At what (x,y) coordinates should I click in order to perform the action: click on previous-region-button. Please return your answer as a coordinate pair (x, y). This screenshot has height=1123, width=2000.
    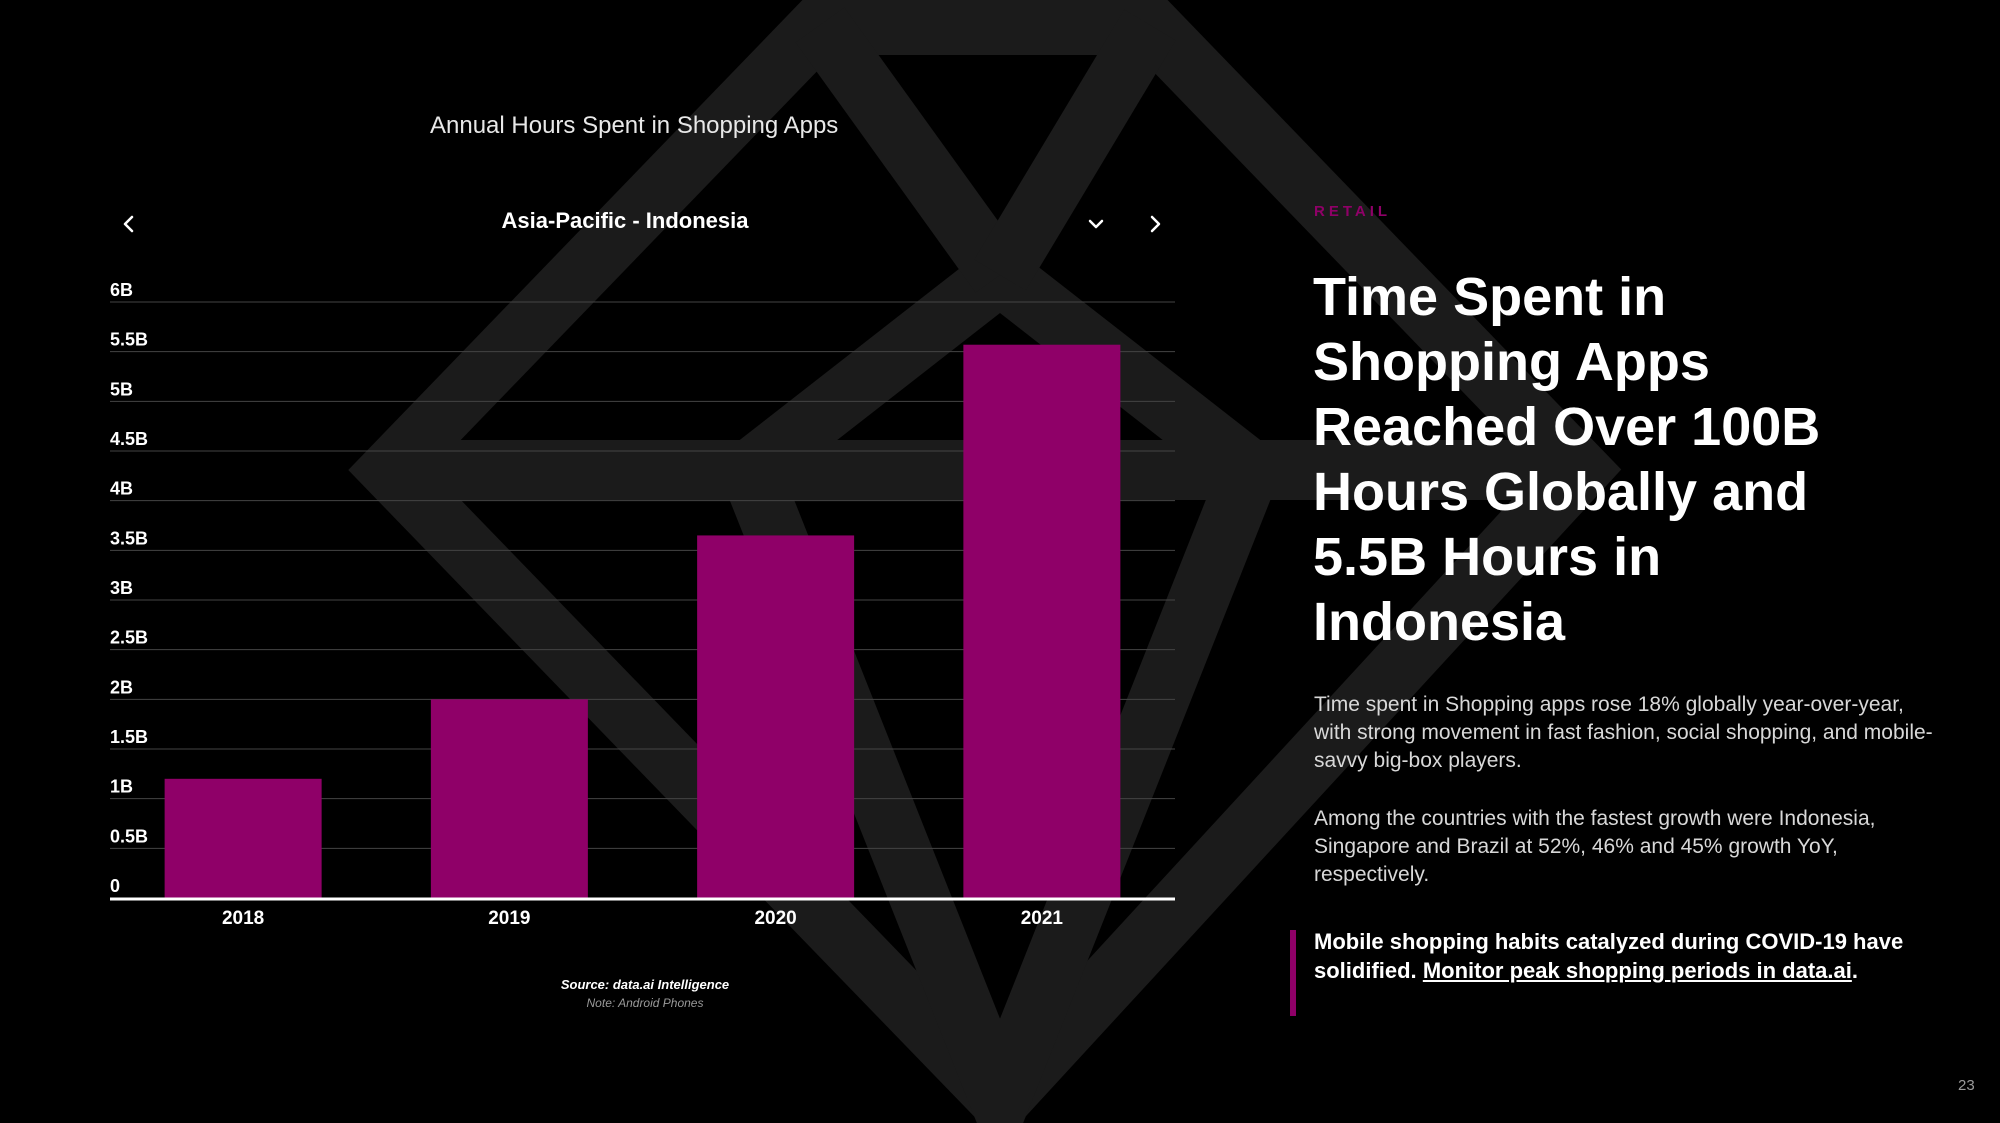
    Looking at the image, I should click on (129, 224).